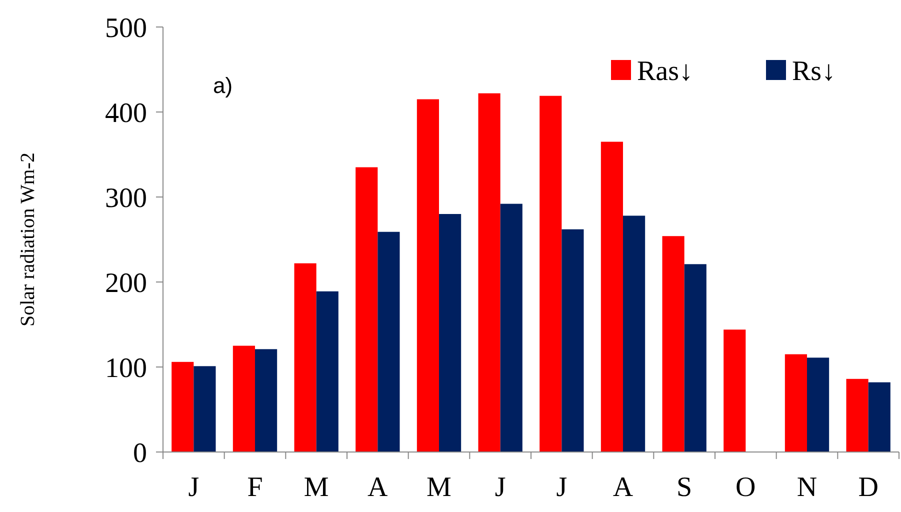  Describe the element at coordinates (807, 487) in the screenshot. I see `x-tick-label: N` at that location.